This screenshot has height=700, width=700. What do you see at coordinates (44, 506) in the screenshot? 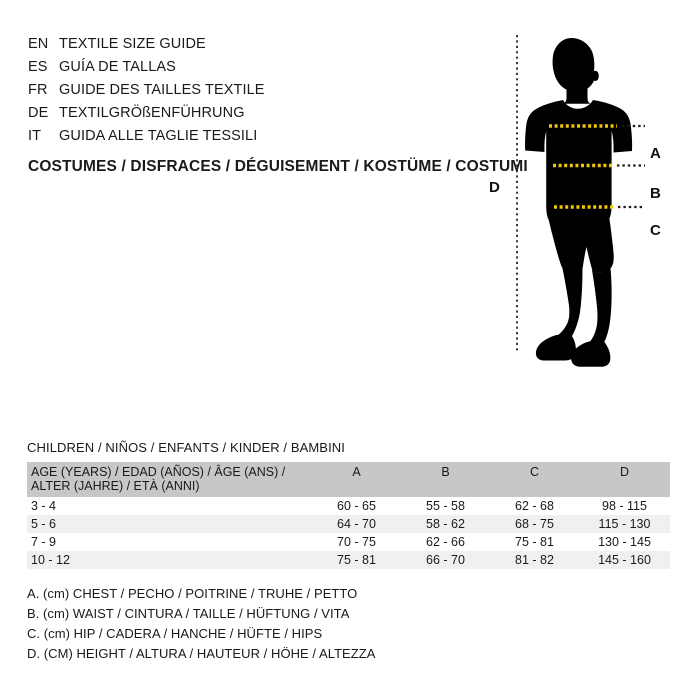
I see `table-cell-age: 3 - 4` at bounding box center [44, 506].